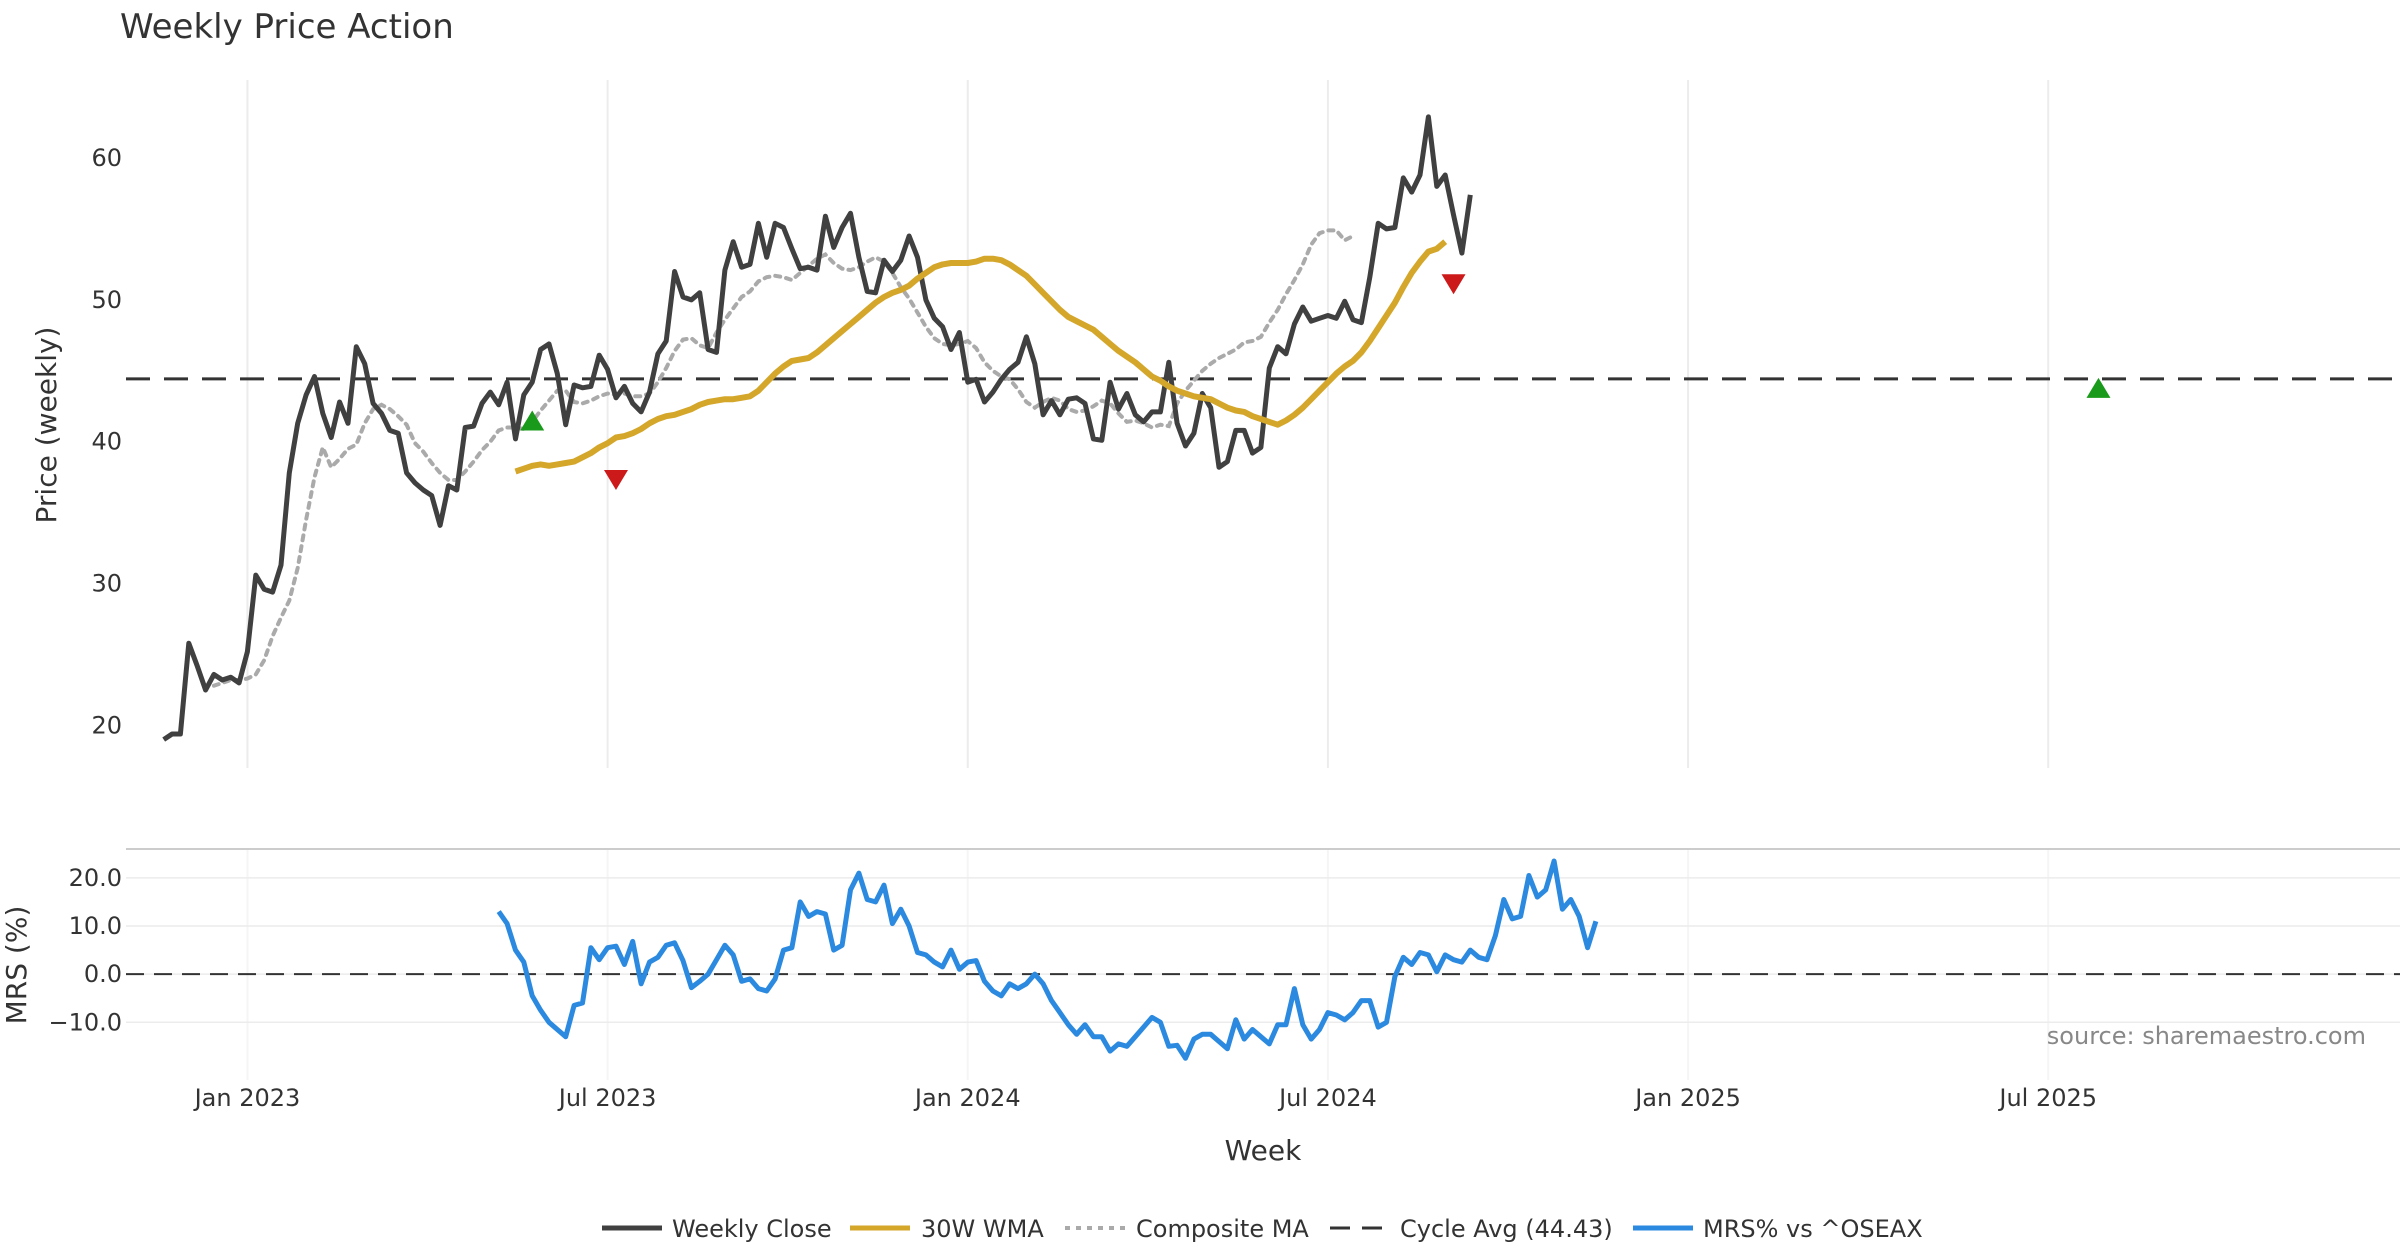  I want to click on mrs-y-tick-label: 20.0, so click(95, 878).